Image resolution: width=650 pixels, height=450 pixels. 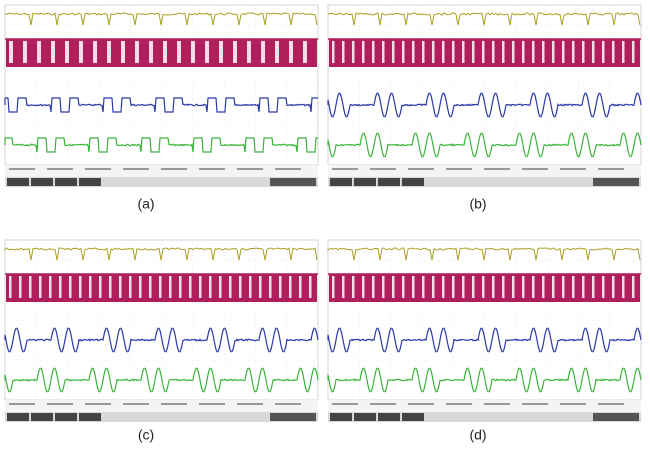 I want to click on measure-strip, so click(x=484, y=406).